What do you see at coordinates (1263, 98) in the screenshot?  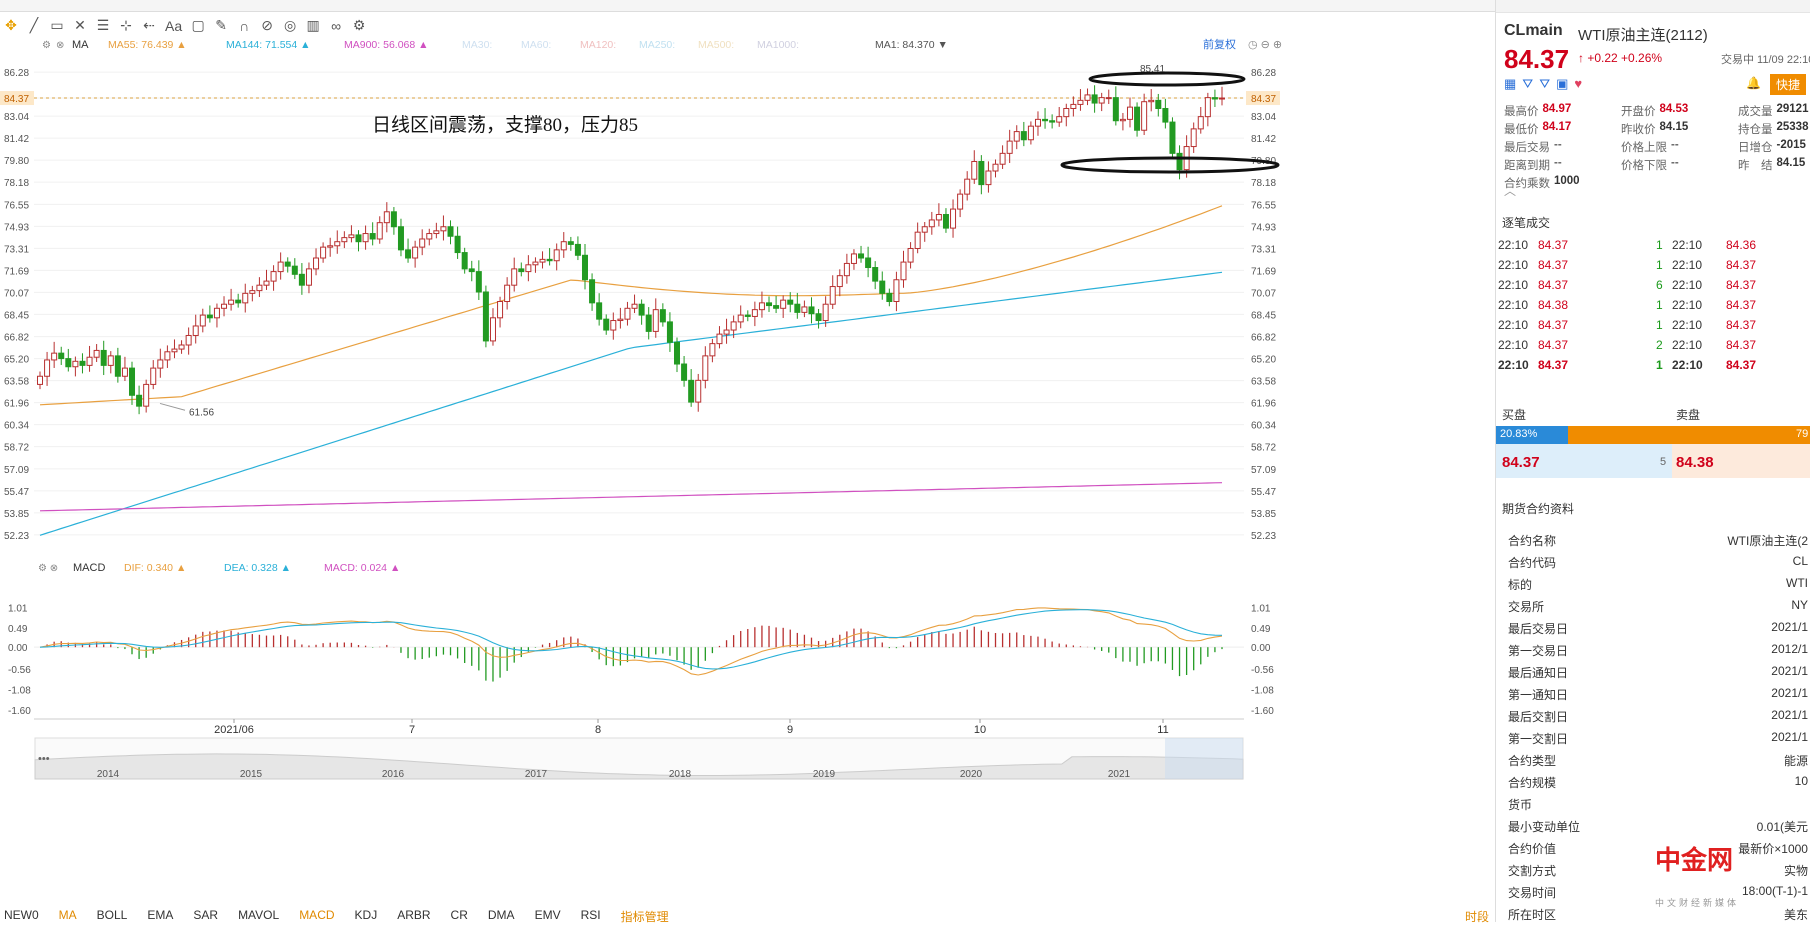 I see `price-tag-right` at bounding box center [1263, 98].